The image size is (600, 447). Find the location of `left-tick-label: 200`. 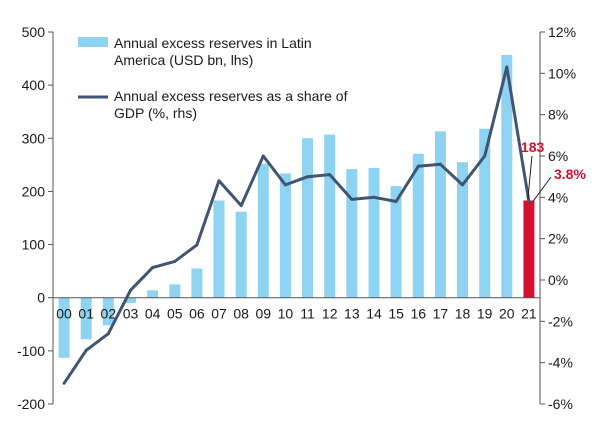

left-tick-label: 200 is located at coordinates (34, 191).